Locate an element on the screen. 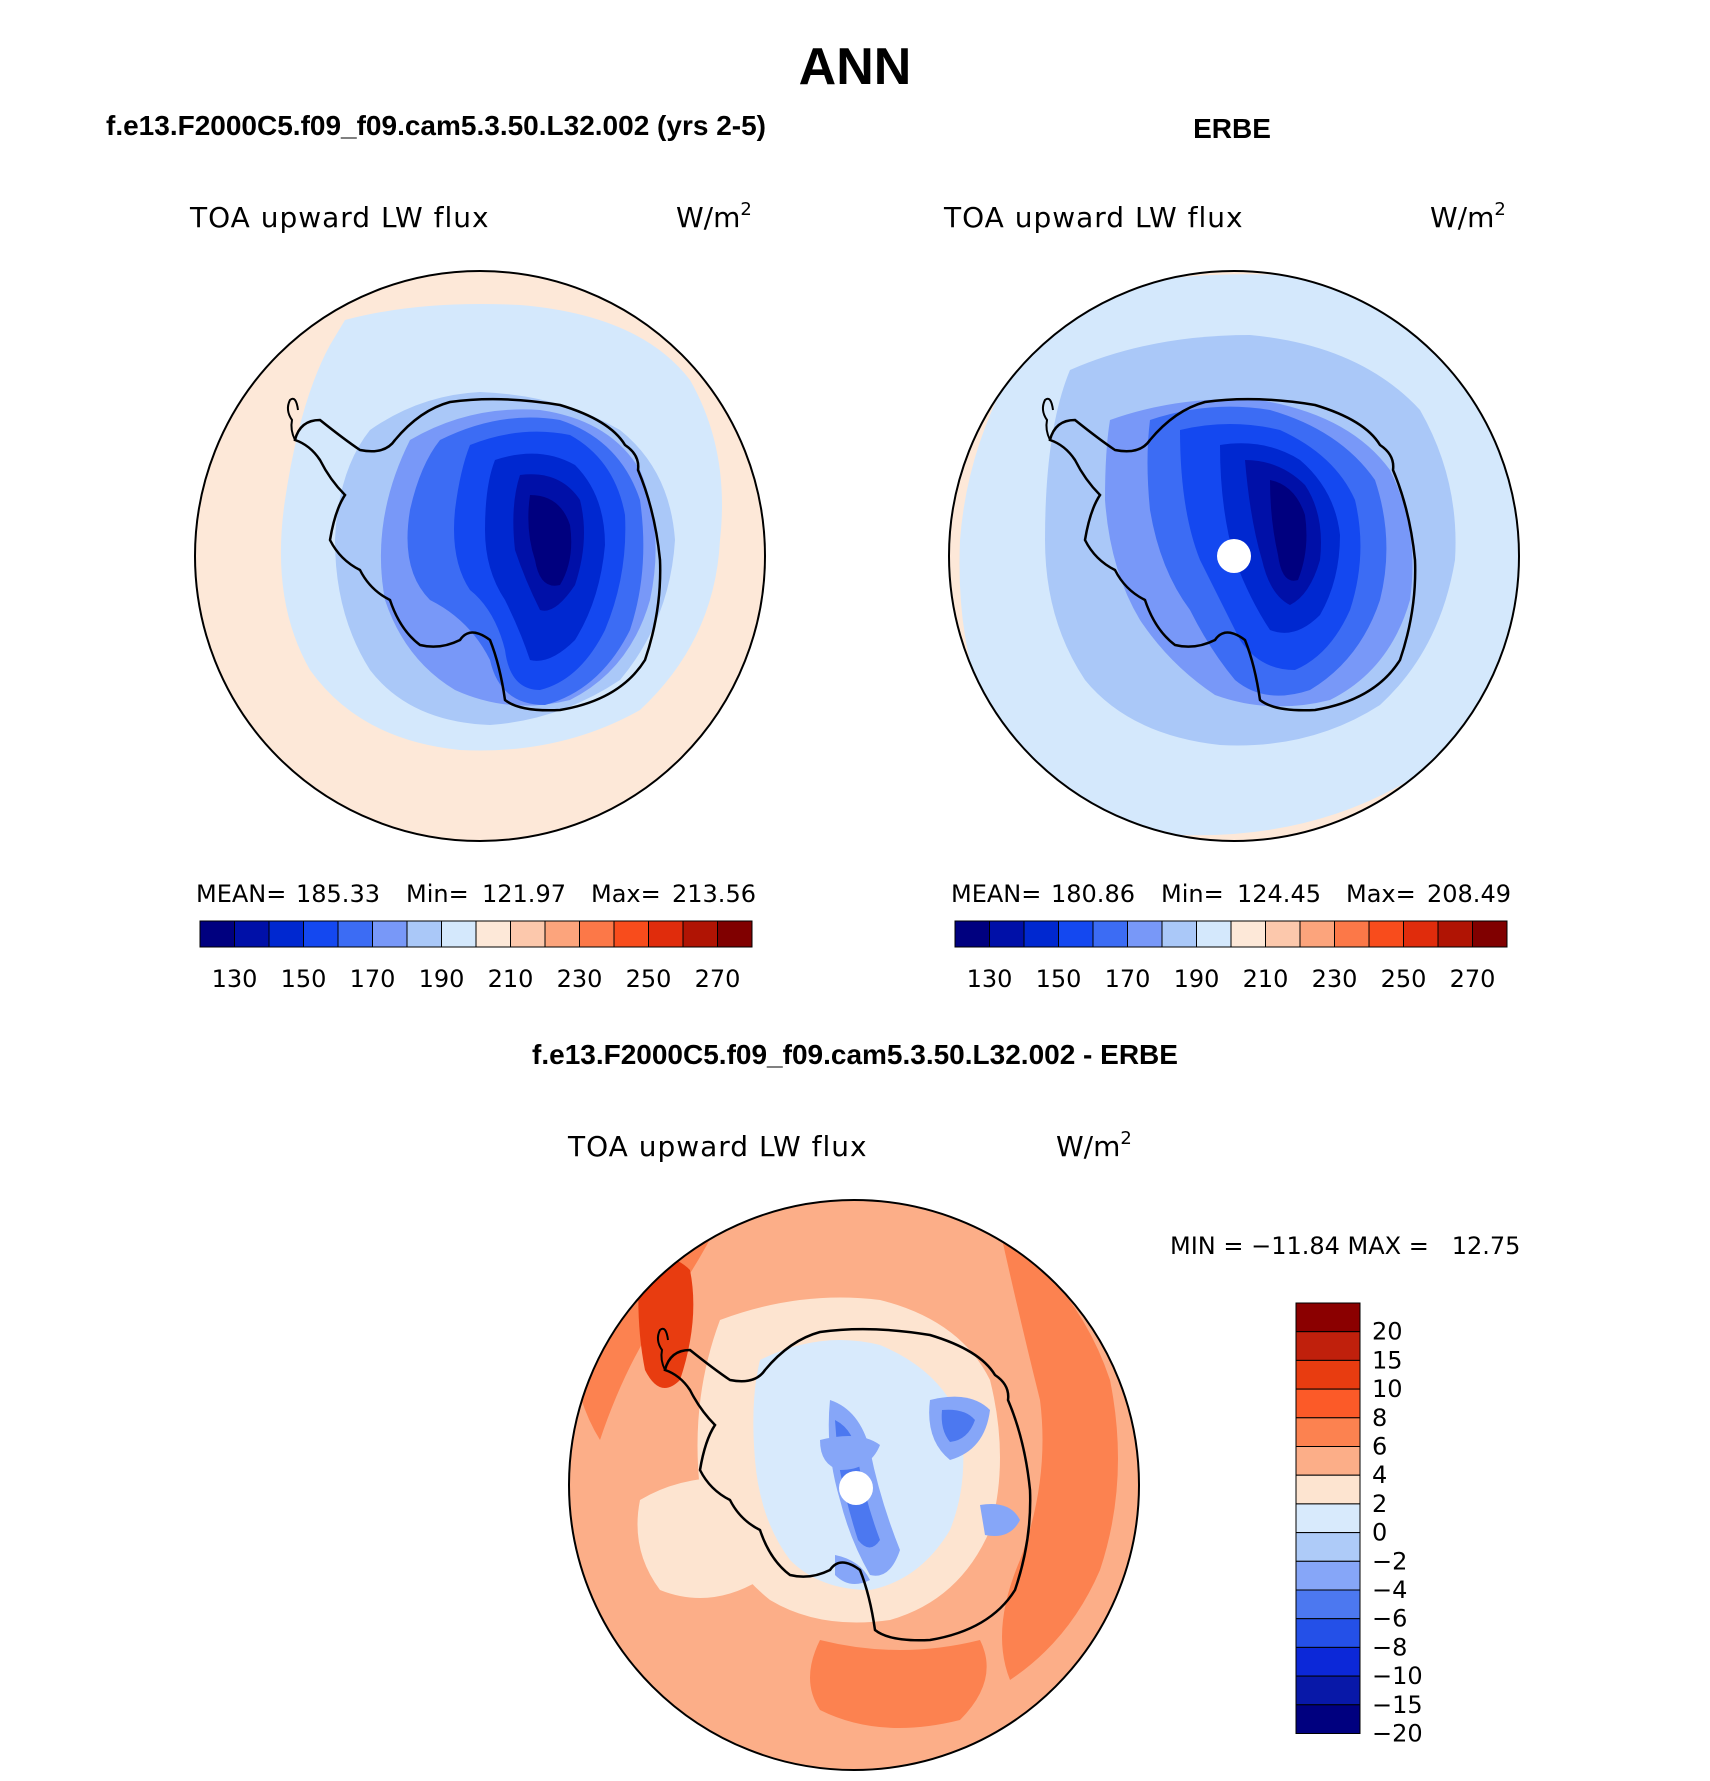  diff-colorbar-tick-label: −2 is located at coordinates (1389, 1561).